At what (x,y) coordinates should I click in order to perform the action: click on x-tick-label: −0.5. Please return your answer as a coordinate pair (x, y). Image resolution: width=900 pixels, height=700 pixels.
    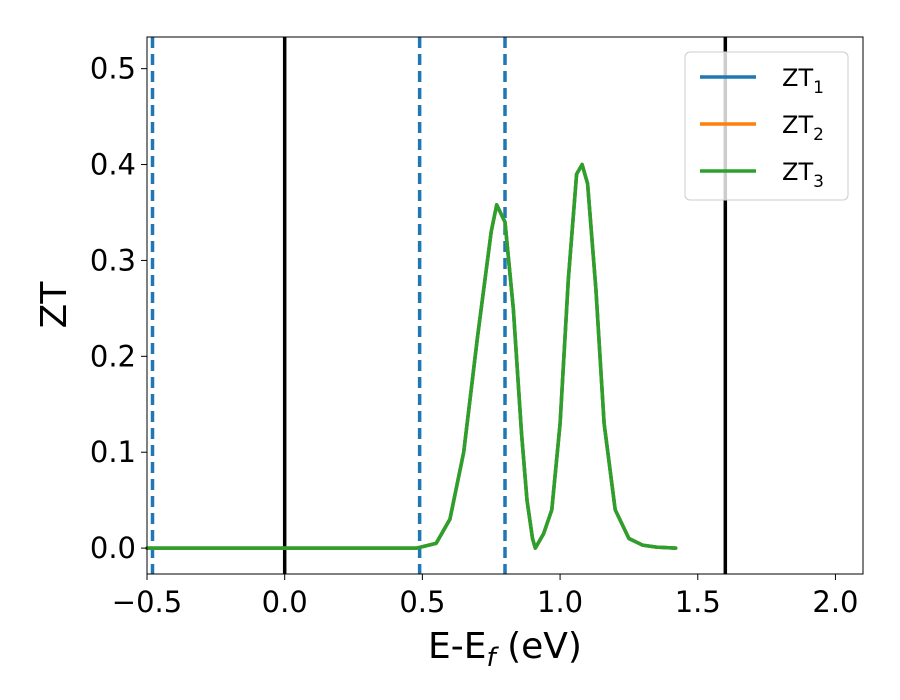
    Looking at the image, I should click on (147, 602).